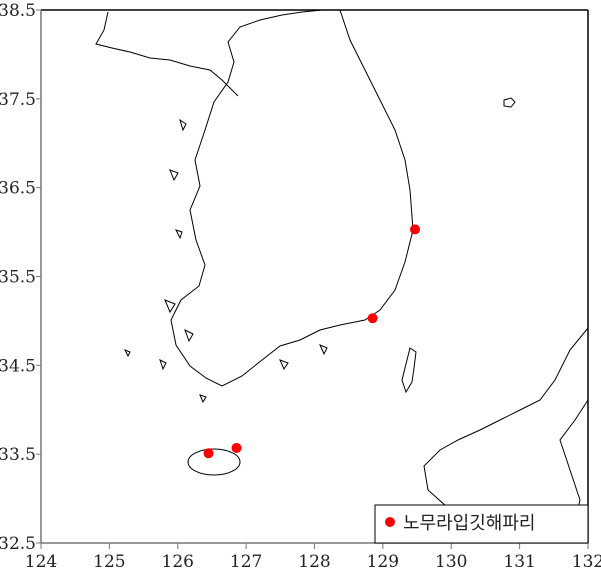 Image resolution: width=601 pixels, height=576 pixels. What do you see at coordinates (451, 562) in the screenshot?
I see `x-tick-label: 130` at bounding box center [451, 562].